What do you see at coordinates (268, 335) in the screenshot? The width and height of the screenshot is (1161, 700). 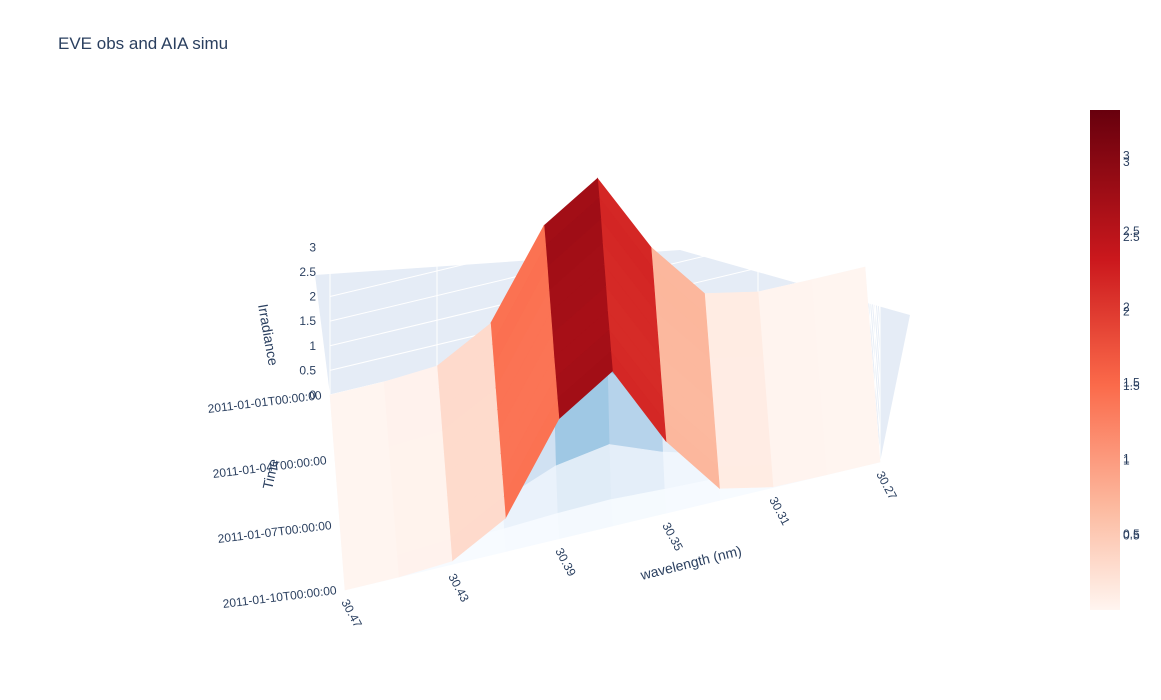 I see `z-axis-title: Irradiance` at bounding box center [268, 335].